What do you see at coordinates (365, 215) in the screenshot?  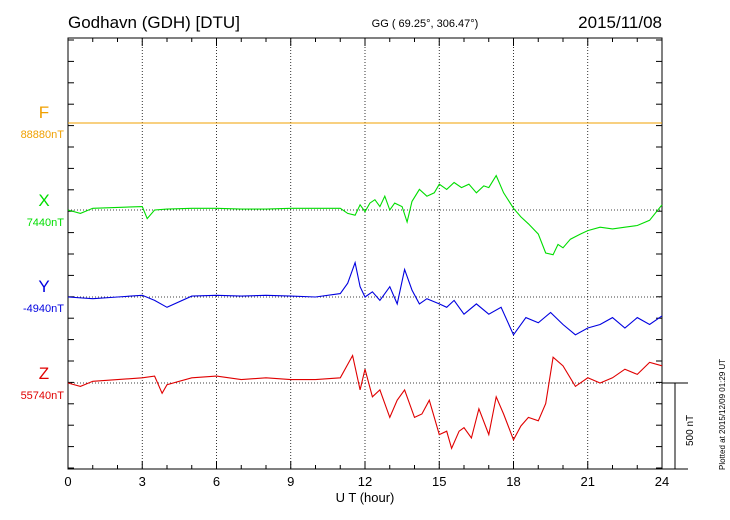 I see `series-X-line` at bounding box center [365, 215].